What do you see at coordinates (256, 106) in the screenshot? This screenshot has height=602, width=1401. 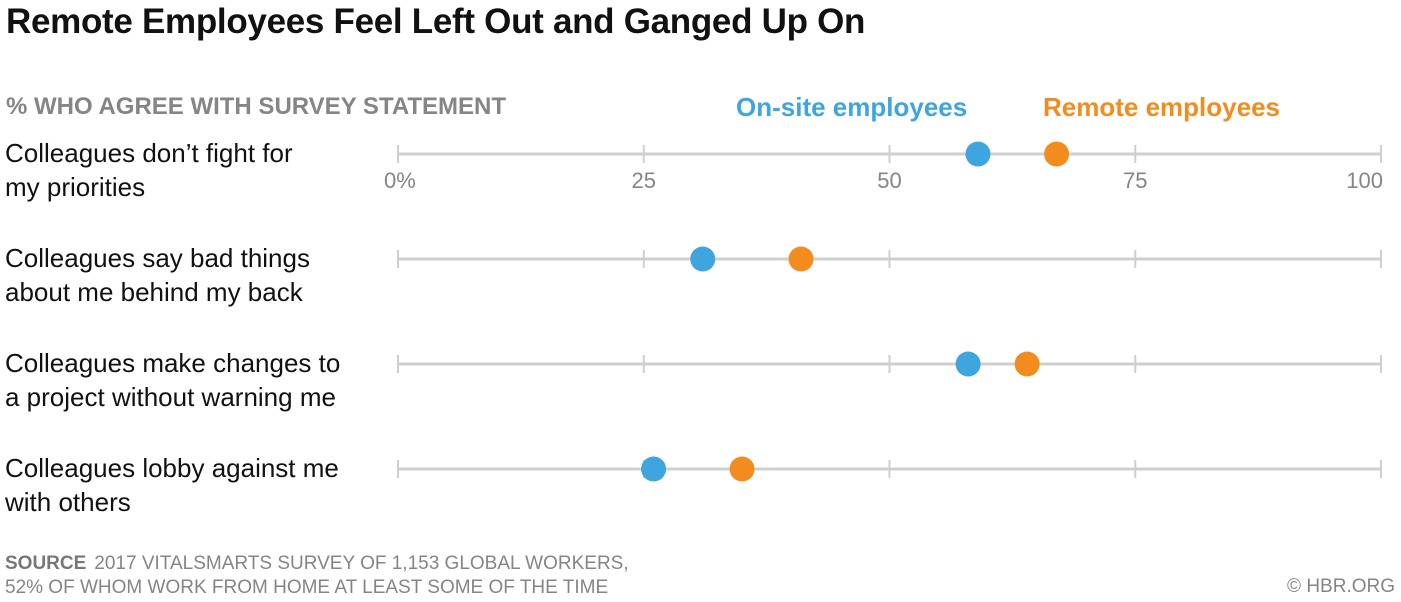 I see `subtitle: % WHO AGREE WITH SURVEY STATEMENT` at bounding box center [256, 106].